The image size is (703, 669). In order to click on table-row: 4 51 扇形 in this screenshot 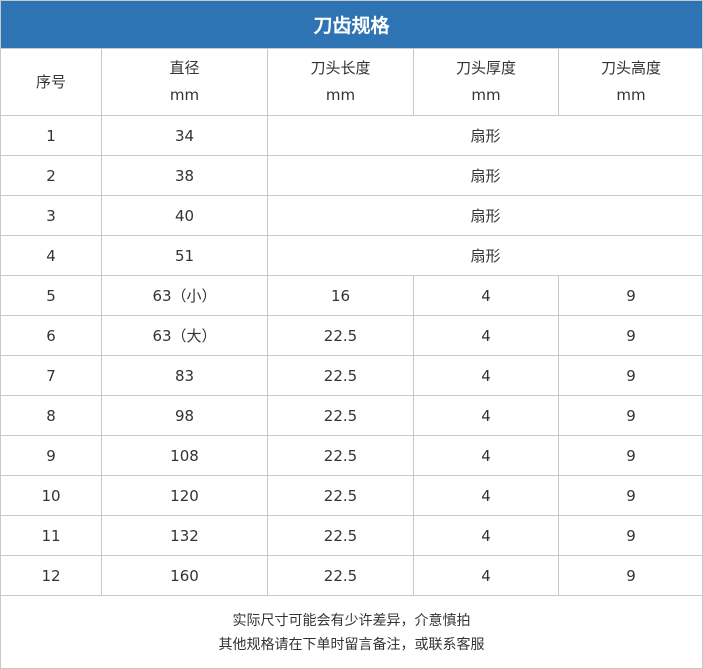, I will do `click(351, 255)`.